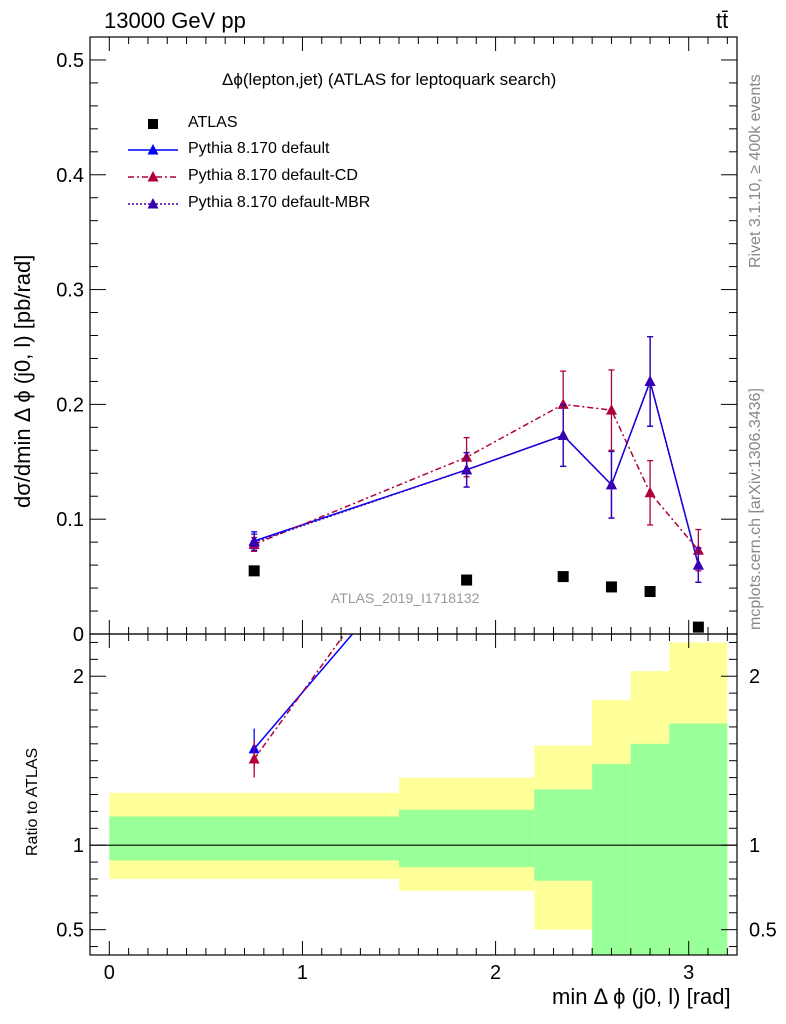 This screenshot has height=1024, width=786. What do you see at coordinates (722, 20) in the screenshot?
I see `header-process: tt̄` at bounding box center [722, 20].